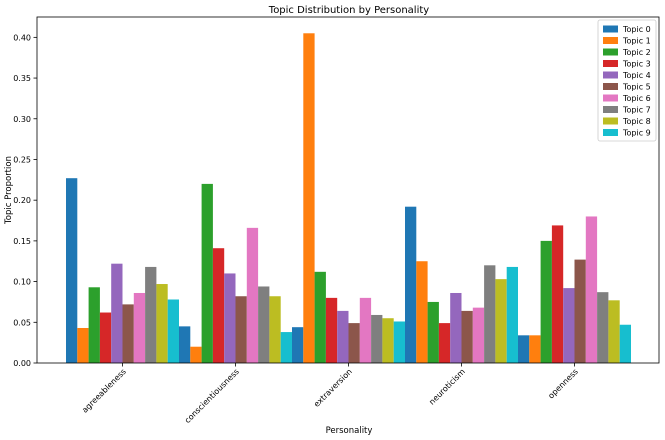  Describe the element at coordinates (349, 10) in the screenshot. I see `chart-title: Topic Distribution by Personality` at that location.